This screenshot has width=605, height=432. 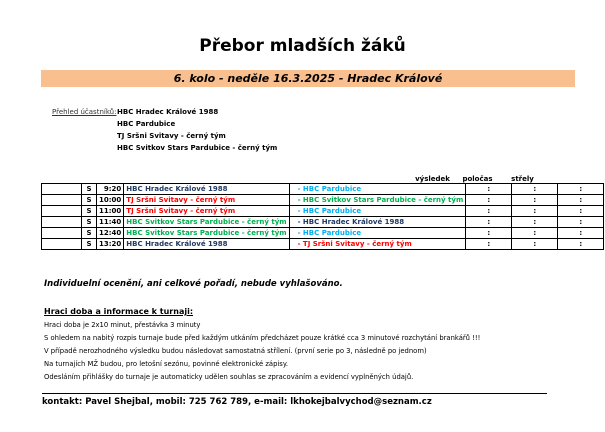 I want to click on participant: HBC Pardubice, so click(x=146, y=124).